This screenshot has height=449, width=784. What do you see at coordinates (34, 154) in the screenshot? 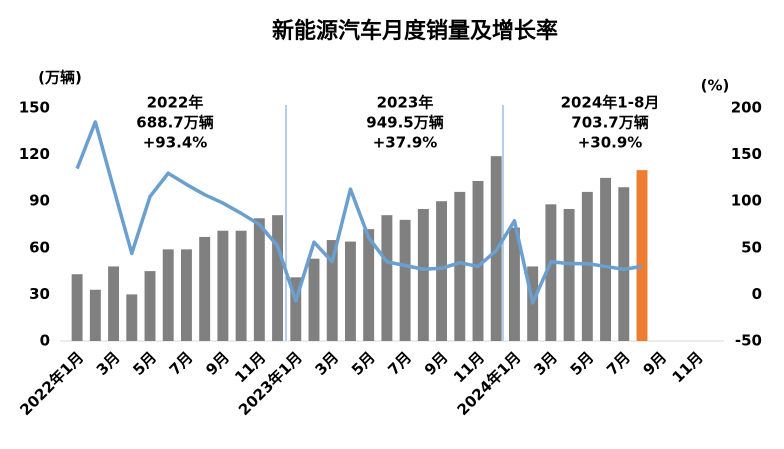
I see `y-tick-label: 120` at bounding box center [34, 154].